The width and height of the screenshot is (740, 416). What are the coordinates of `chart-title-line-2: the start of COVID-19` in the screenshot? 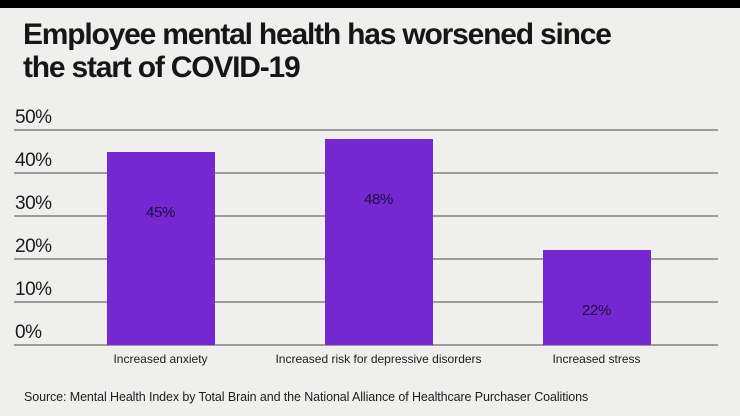 It's located at (162, 67).